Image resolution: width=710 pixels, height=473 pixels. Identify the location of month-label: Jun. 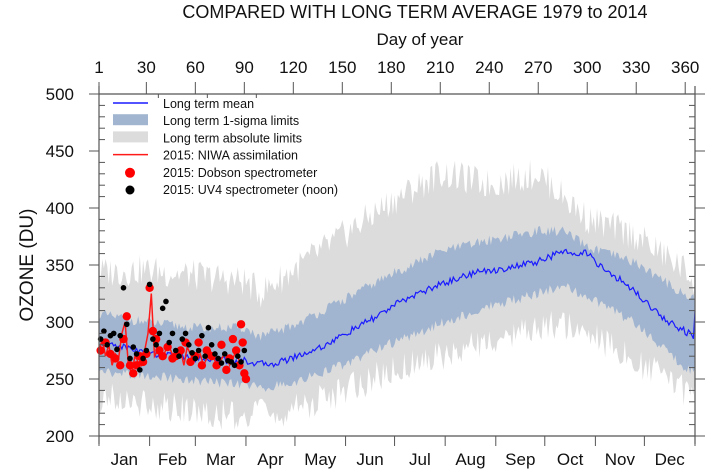
(369, 459).